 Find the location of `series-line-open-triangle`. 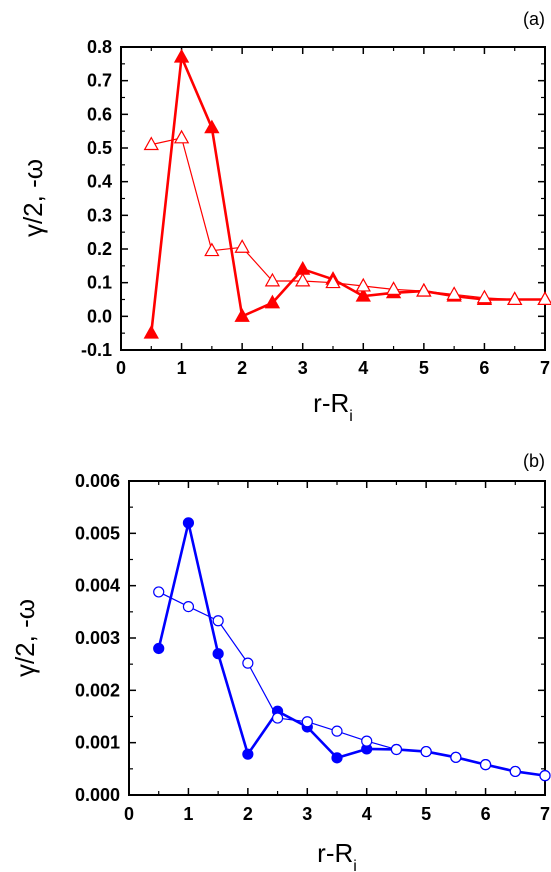

series-line-open-triangle is located at coordinates (348, 219).